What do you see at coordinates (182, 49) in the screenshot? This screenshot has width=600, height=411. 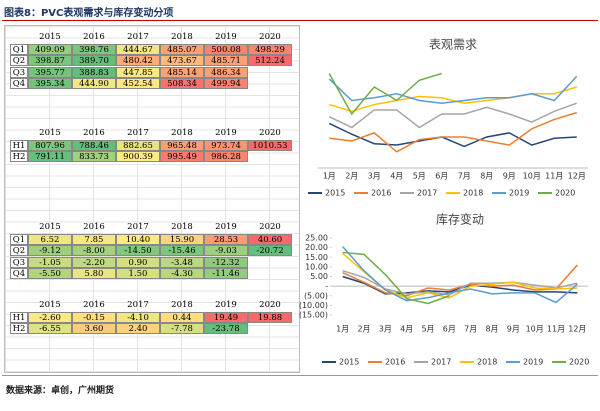 I see `cell: 485.07` at bounding box center [182, 49].